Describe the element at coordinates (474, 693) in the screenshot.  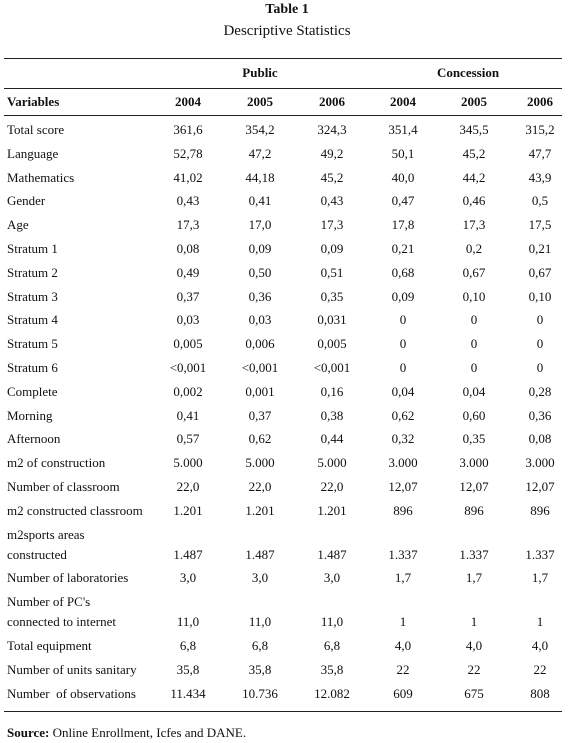
I see `cell: 675` at that location.